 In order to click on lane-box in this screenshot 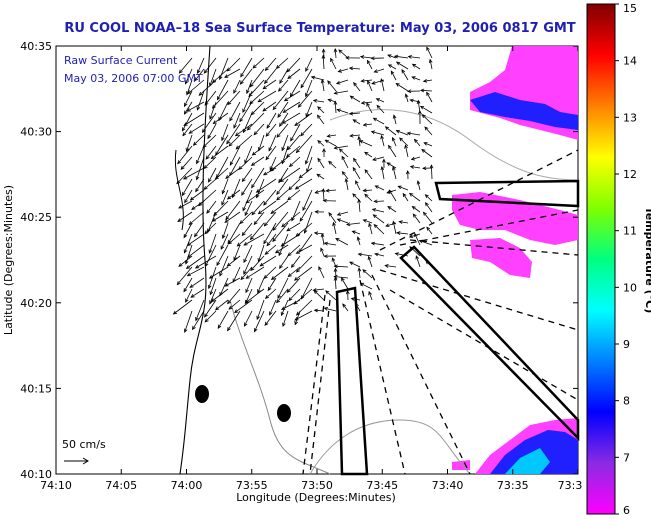, I will do `click(352, 381)`.